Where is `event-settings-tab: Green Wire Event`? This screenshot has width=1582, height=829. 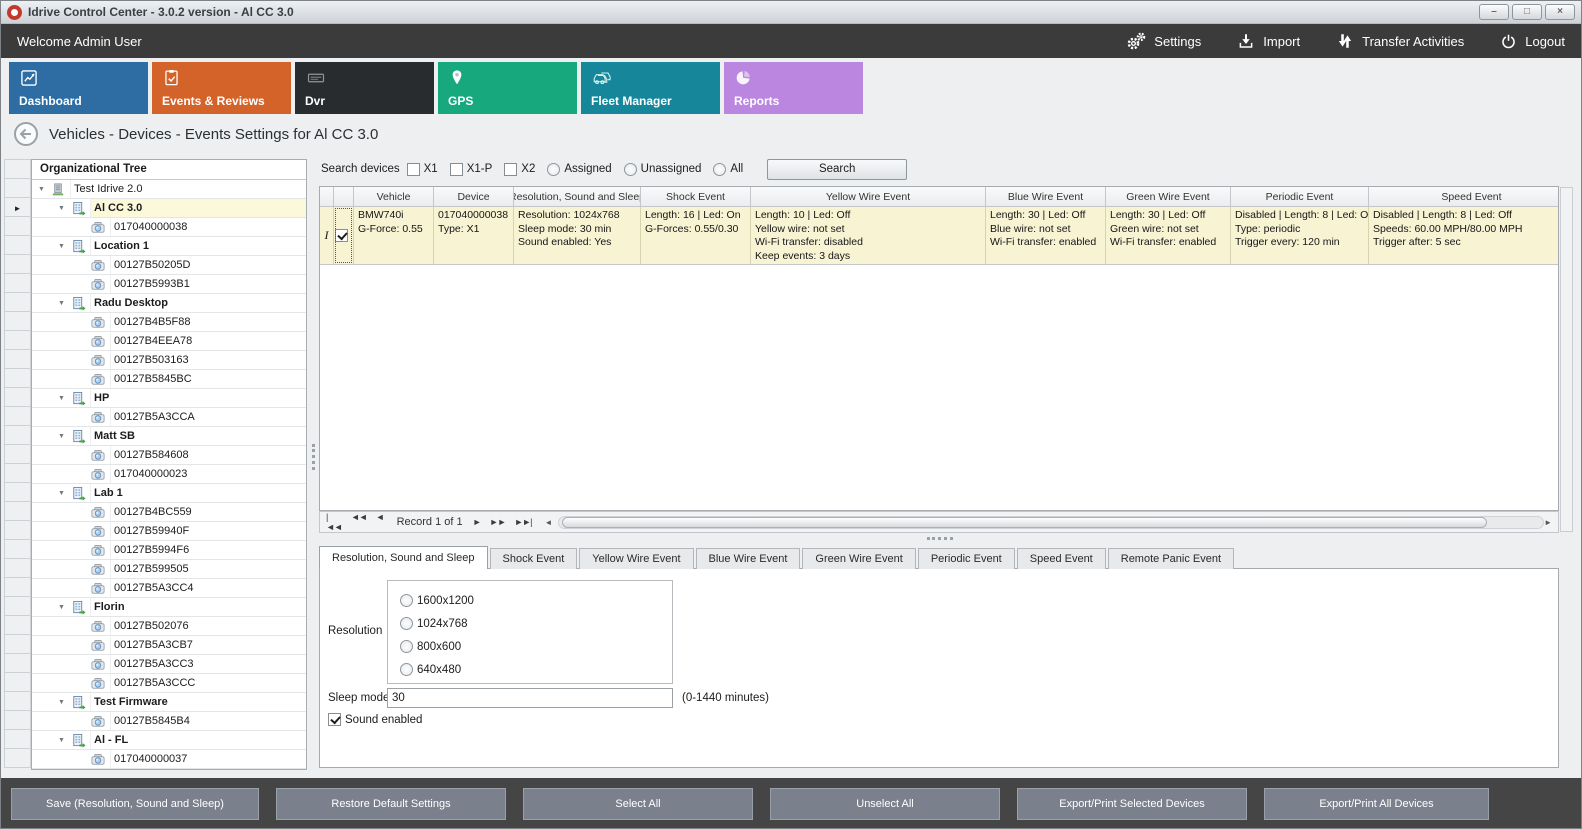 event-settings-tab: Green Wire Event is located at coordinates (859, 558).